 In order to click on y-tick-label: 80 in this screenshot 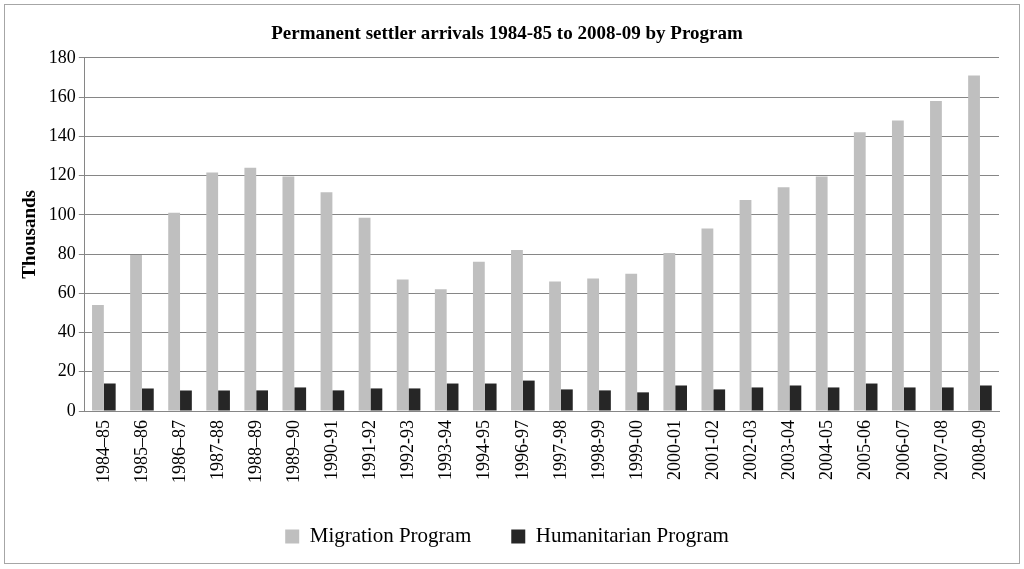, I will do `click(66, 252)`.